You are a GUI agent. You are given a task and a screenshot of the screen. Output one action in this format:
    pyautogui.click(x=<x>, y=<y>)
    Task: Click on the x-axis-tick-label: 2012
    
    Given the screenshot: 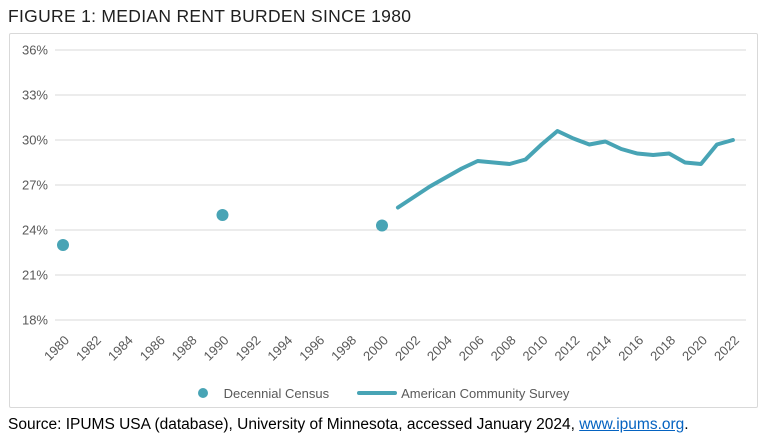 What is the action you would take?
    pyautogui.click(x=566, y=348)
    